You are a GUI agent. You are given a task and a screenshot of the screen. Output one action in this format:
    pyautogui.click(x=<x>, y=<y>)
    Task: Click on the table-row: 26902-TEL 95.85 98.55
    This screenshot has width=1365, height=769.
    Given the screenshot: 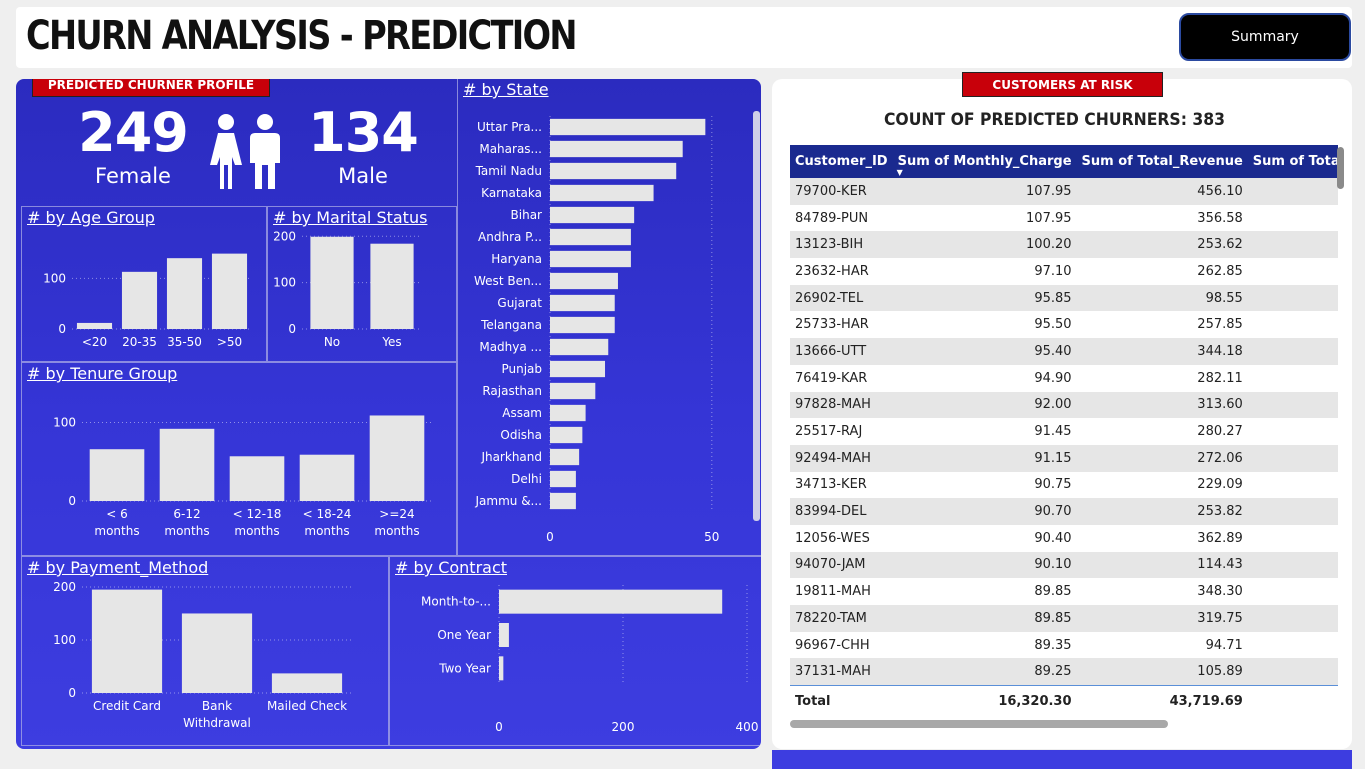 What is the action you would take?
    pyautogui.click(x=1064, y=298)
    